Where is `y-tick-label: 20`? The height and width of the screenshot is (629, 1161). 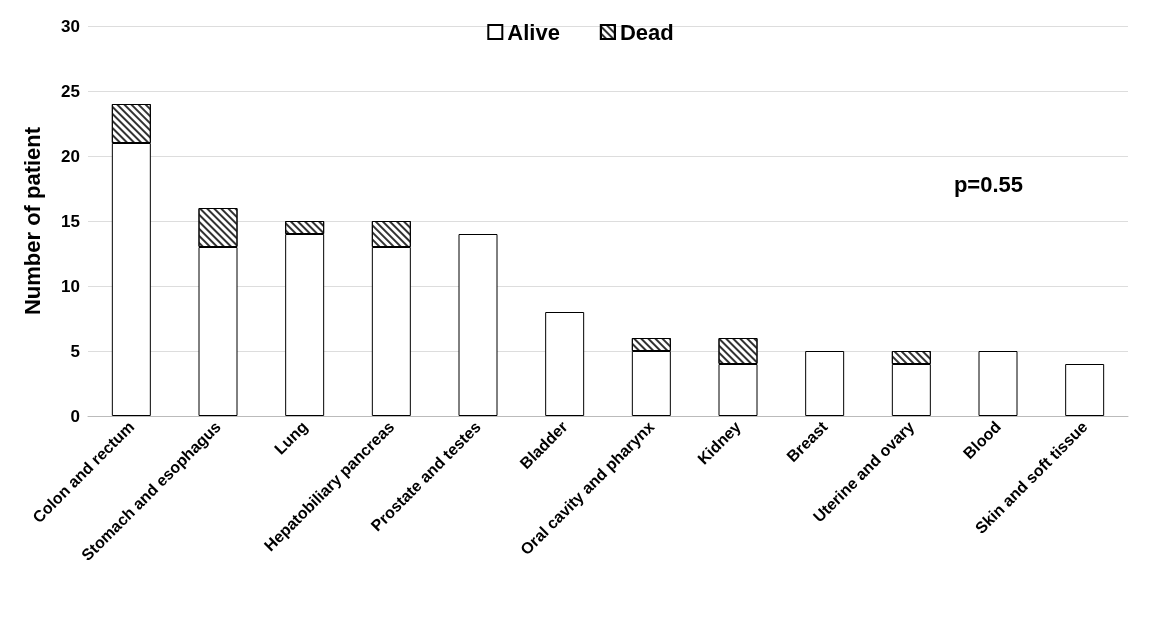
y-tick-label: 20 is located at coordinates (70, 156).